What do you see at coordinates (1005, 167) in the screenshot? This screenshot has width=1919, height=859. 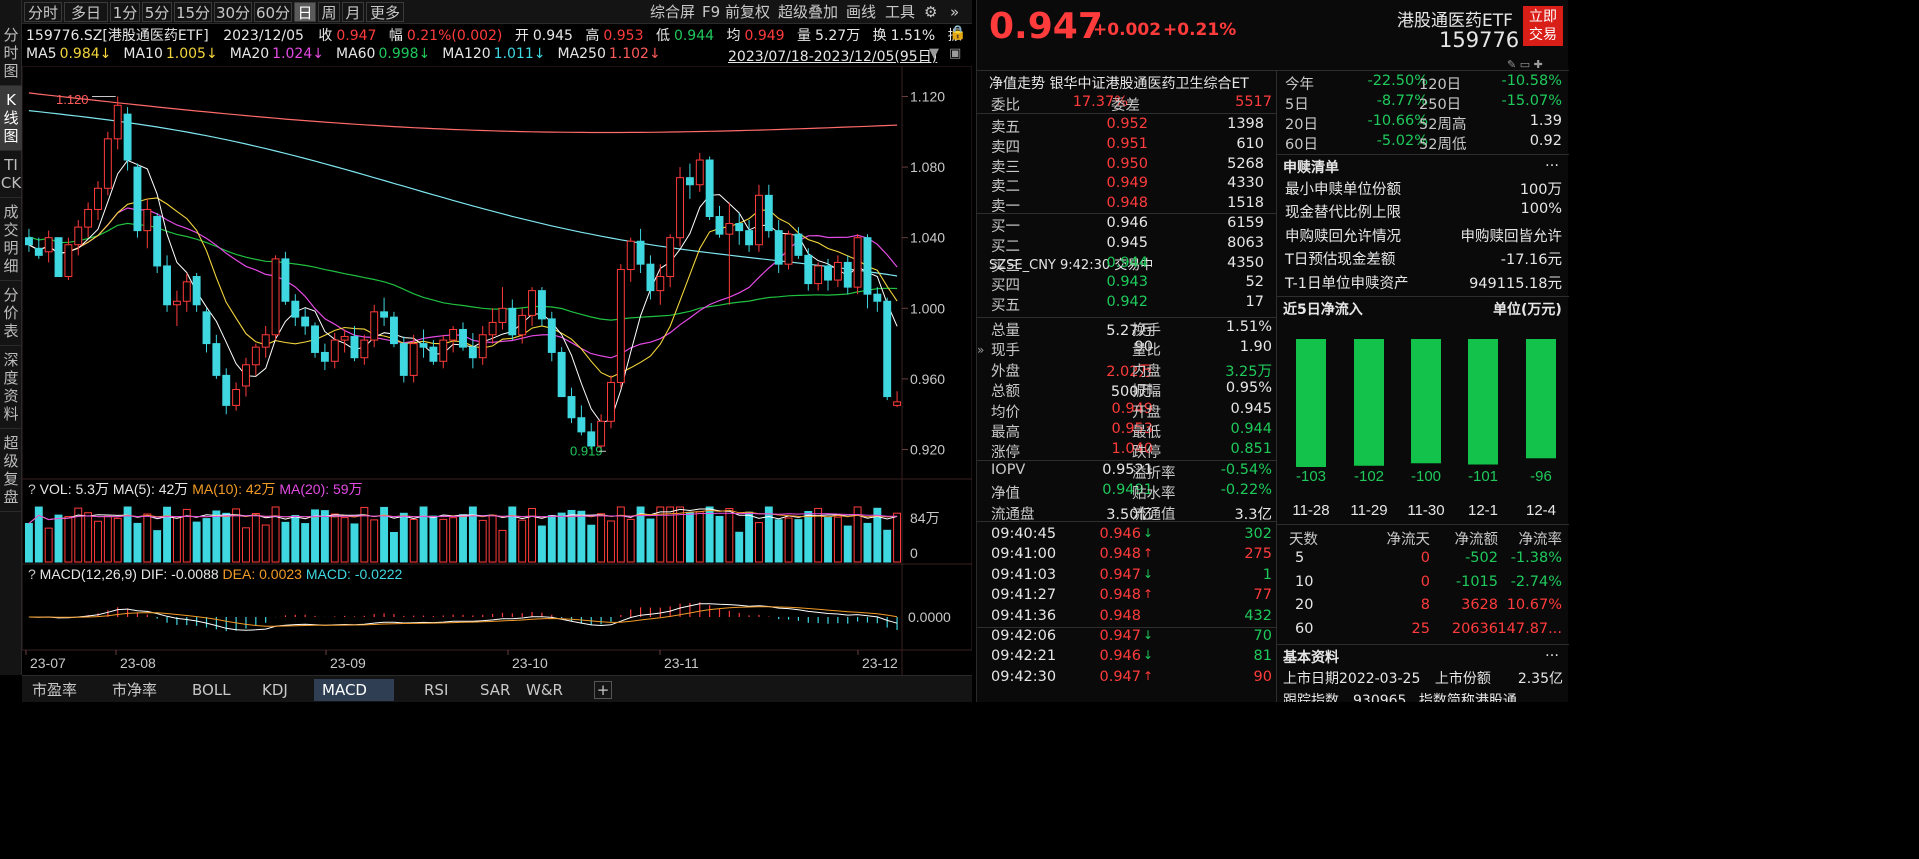 I see `sell-level-label: 卖三` at bounding box center [1005, 167].